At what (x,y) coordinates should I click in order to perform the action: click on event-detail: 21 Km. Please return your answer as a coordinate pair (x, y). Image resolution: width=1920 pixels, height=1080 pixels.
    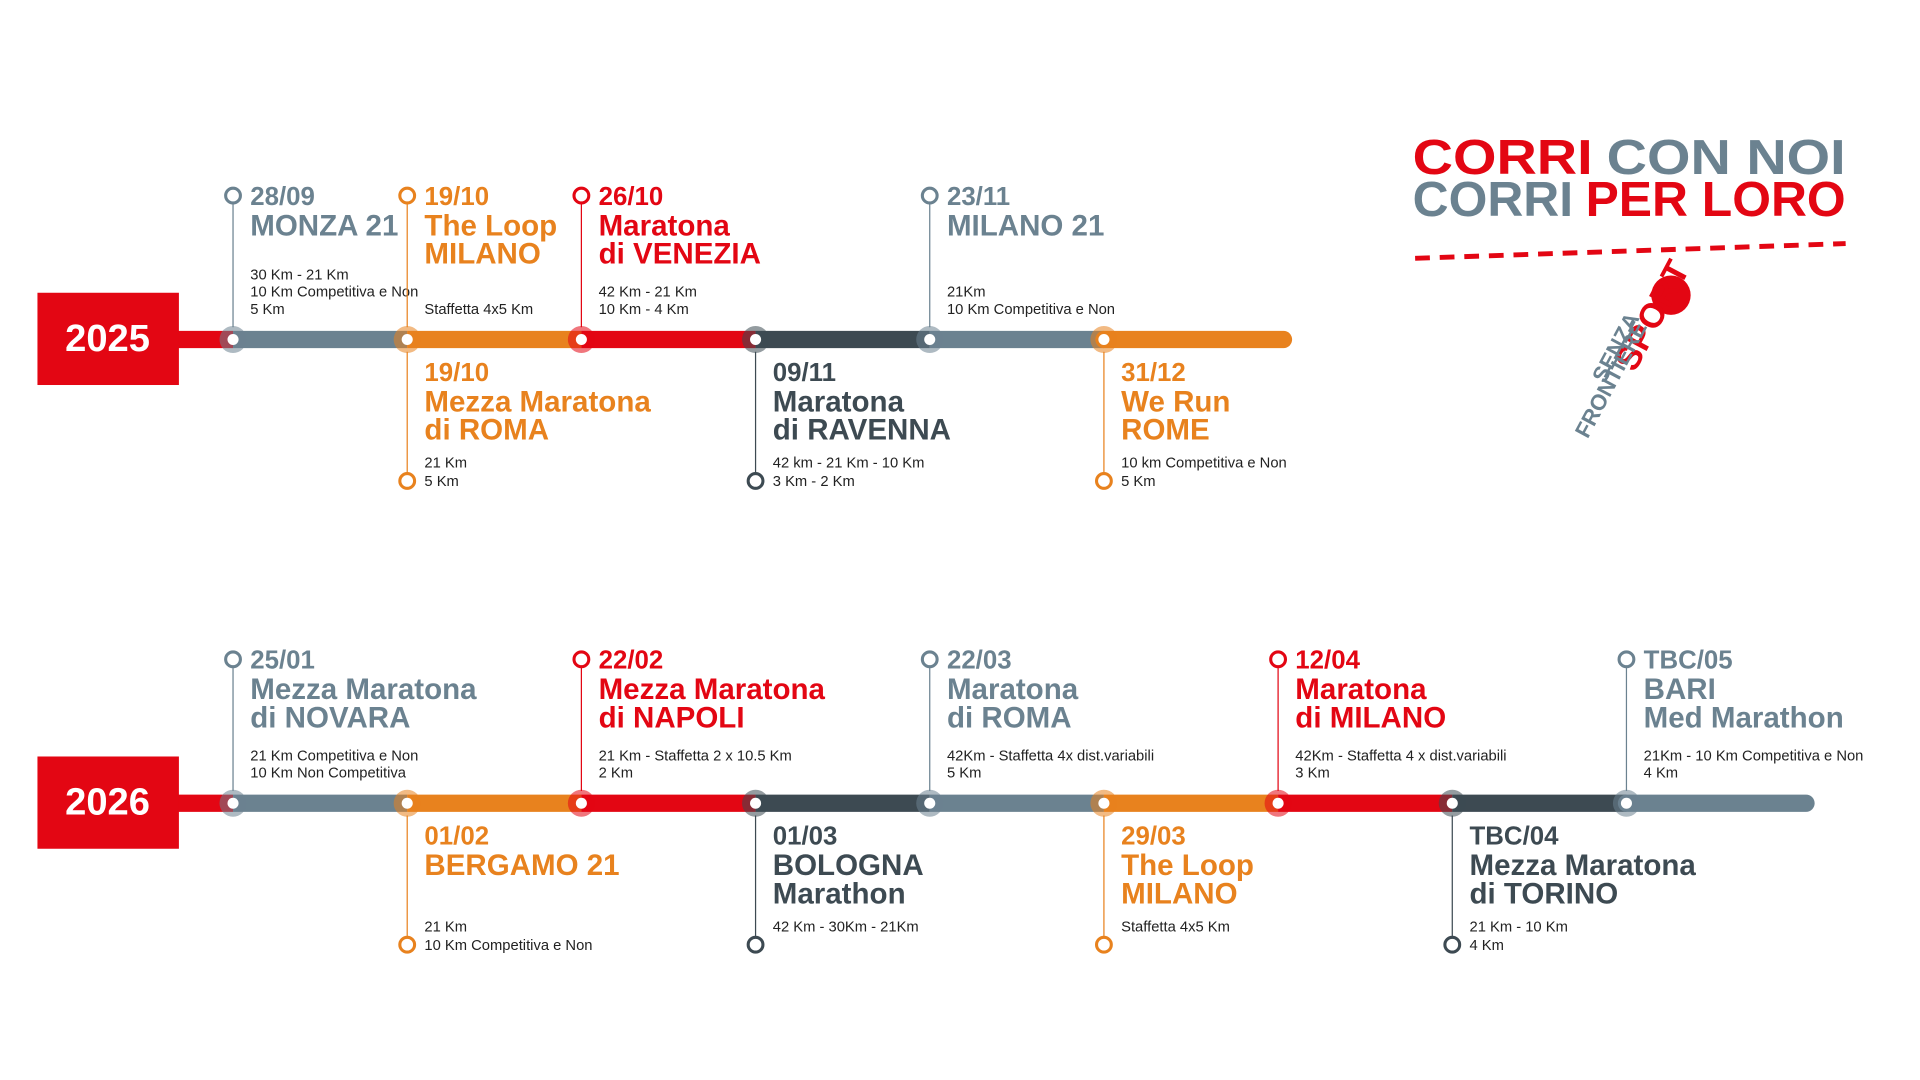
    Looking at the image, I should click on (445, 464).